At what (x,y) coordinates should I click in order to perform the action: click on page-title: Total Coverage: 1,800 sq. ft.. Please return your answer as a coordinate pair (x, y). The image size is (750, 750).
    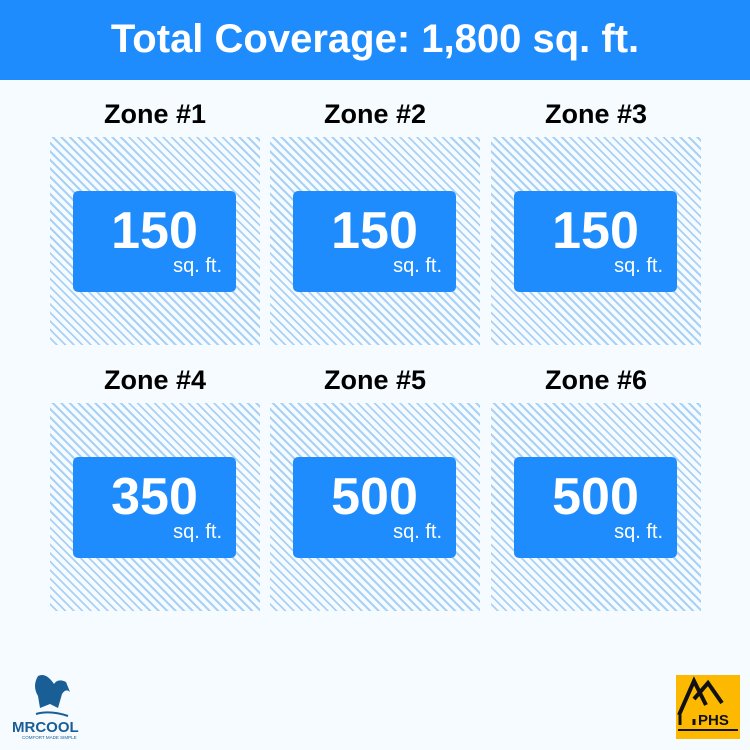
    Looking at the image, I should click on (375, 40).